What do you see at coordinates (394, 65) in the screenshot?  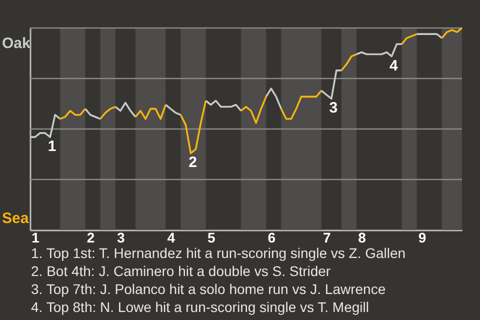 I see `annotation: 4` at bounding box center [394, 65].